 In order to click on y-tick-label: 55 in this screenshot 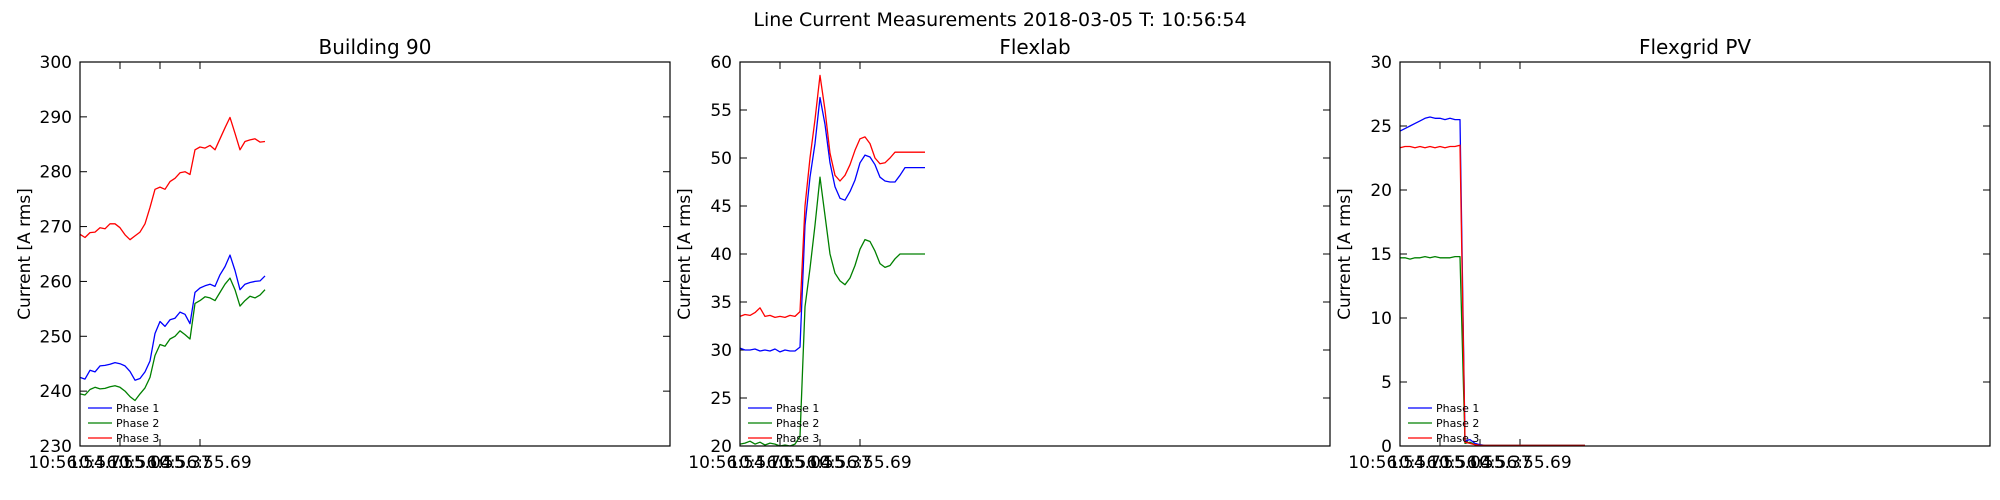, I will do `click(721, 111)`.